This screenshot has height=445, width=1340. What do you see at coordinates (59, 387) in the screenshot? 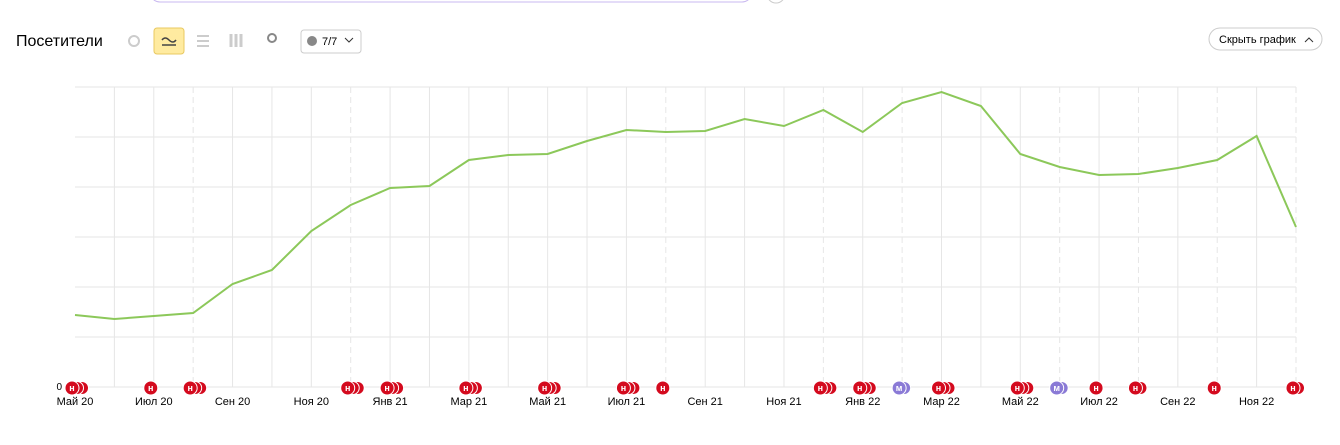
I see `y-tick-label: 0` at bounding box center [59, 387].